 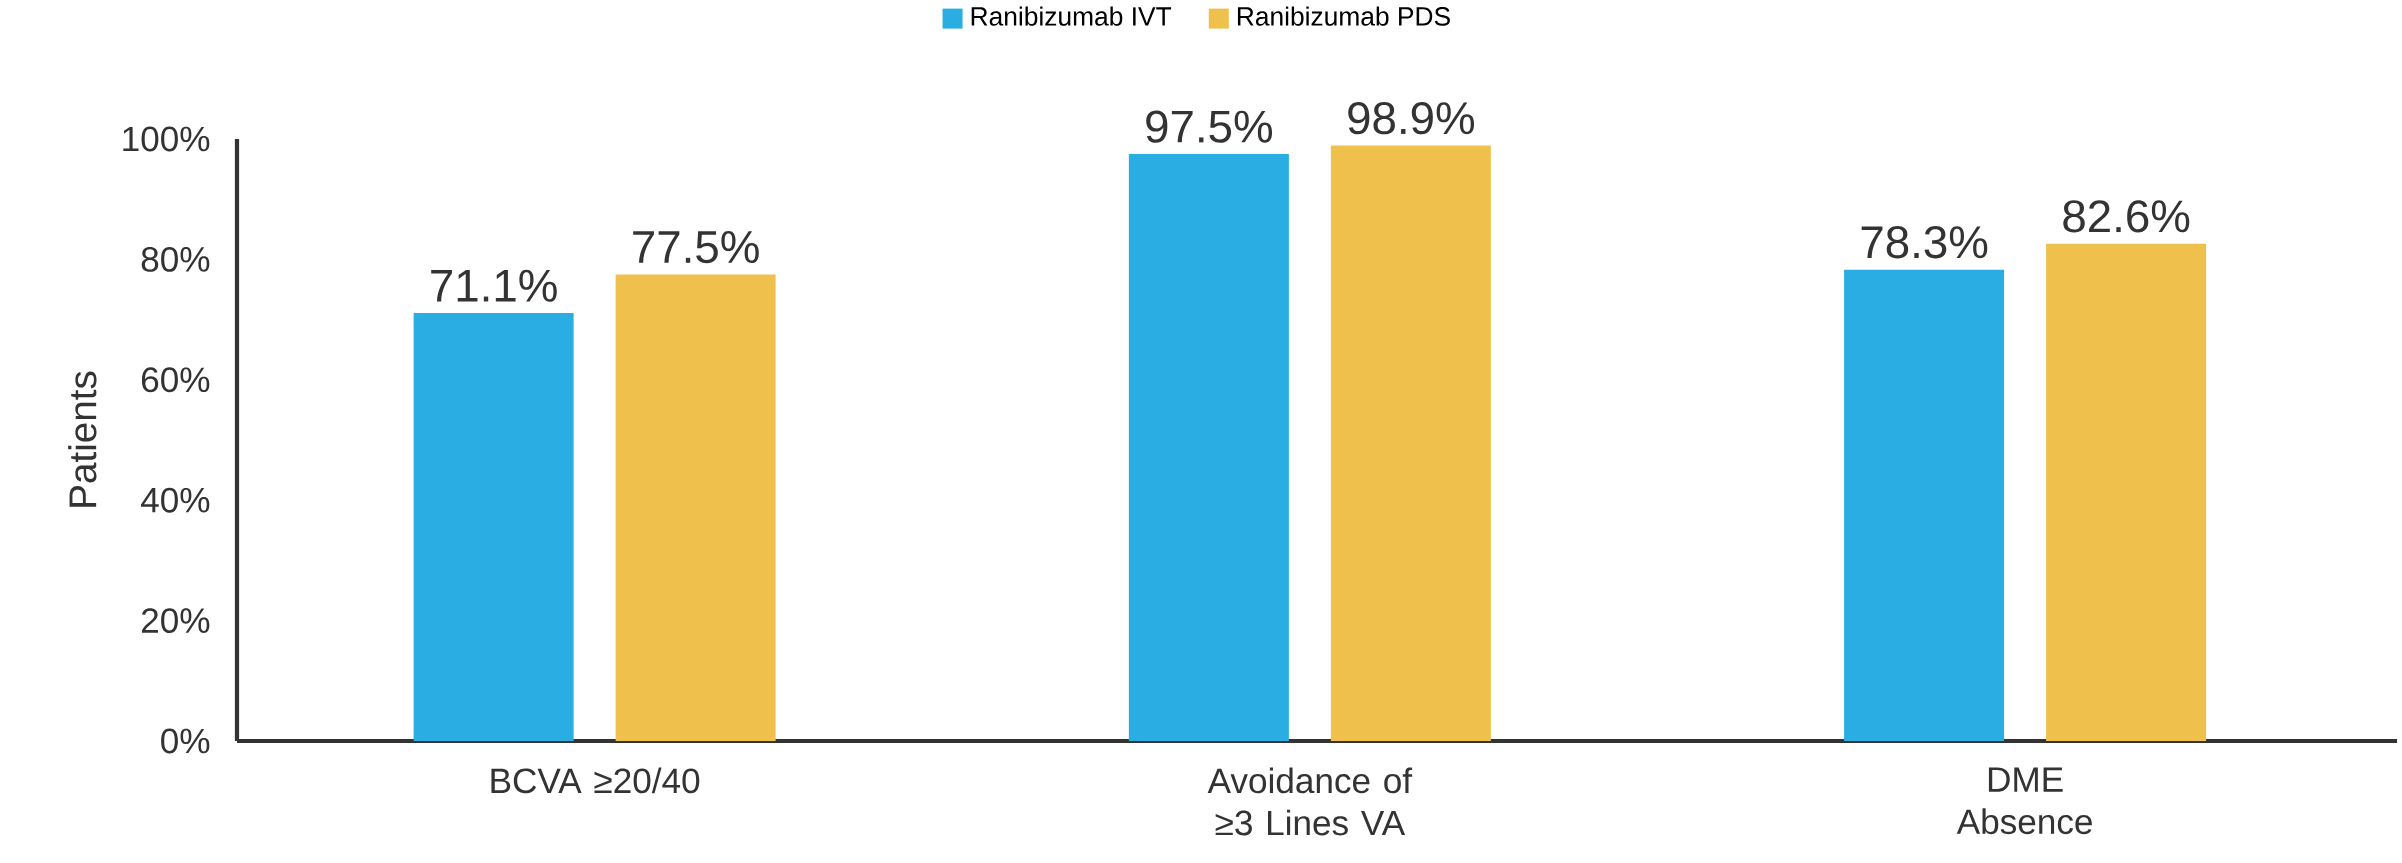 What do you see at coordinates (696, 247) in the screenshot?
I see `data-label: 77.5%` at bounding box center [696, 247].